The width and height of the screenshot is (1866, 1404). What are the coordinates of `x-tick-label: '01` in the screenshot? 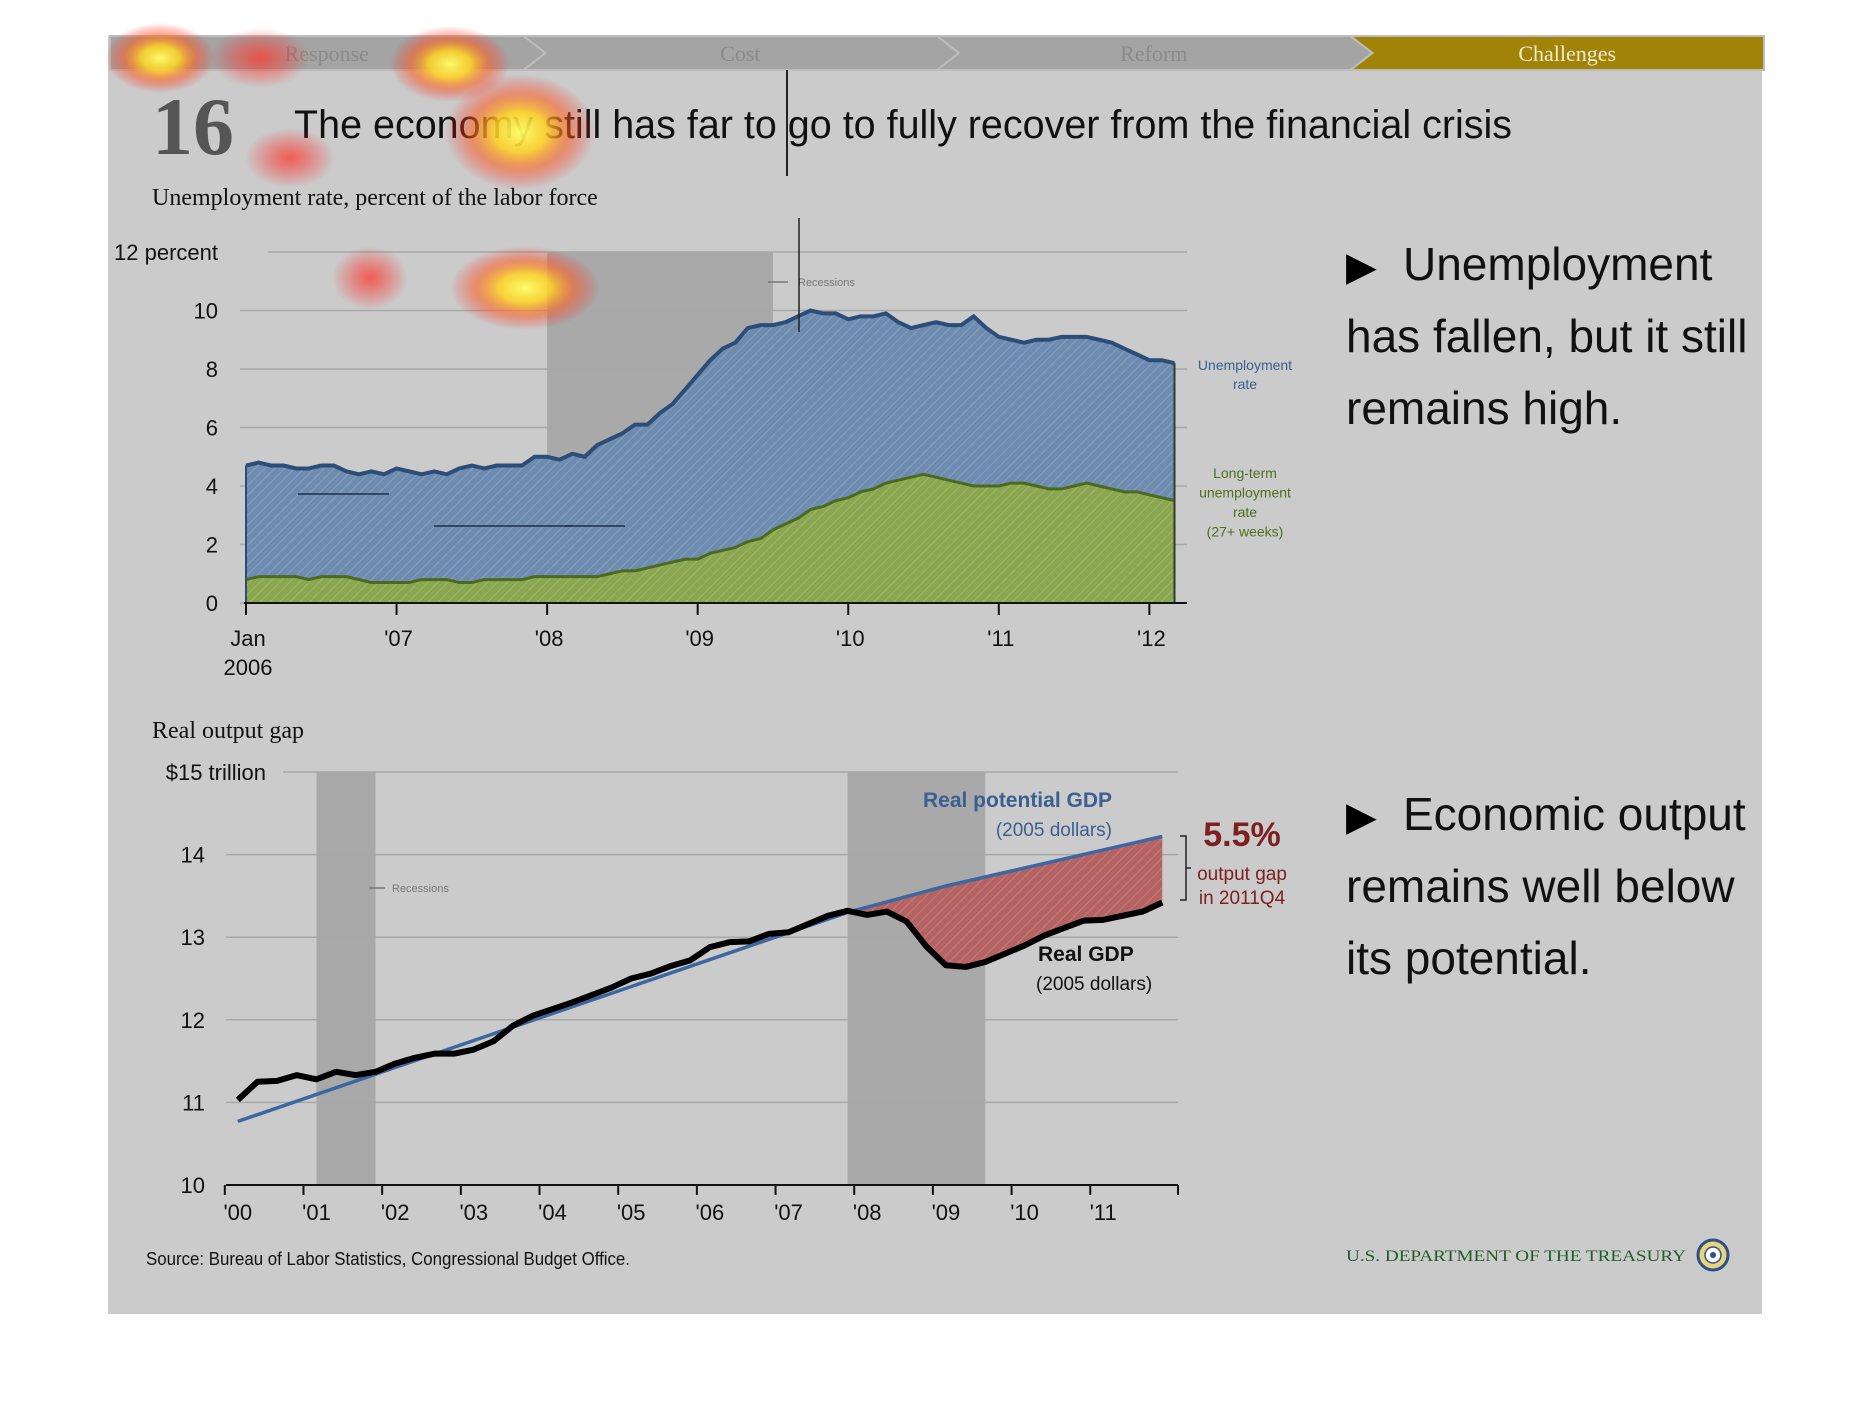 It's located at (316, 1212).